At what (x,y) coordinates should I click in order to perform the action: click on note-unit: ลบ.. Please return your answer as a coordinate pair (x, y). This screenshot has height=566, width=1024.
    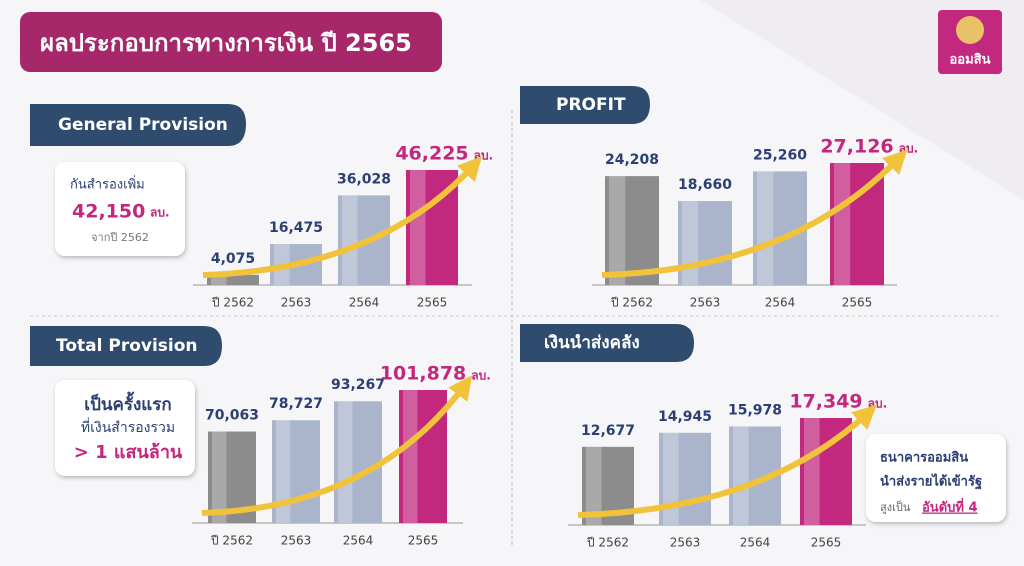
    Looking at the image, I should click on (160, 213).